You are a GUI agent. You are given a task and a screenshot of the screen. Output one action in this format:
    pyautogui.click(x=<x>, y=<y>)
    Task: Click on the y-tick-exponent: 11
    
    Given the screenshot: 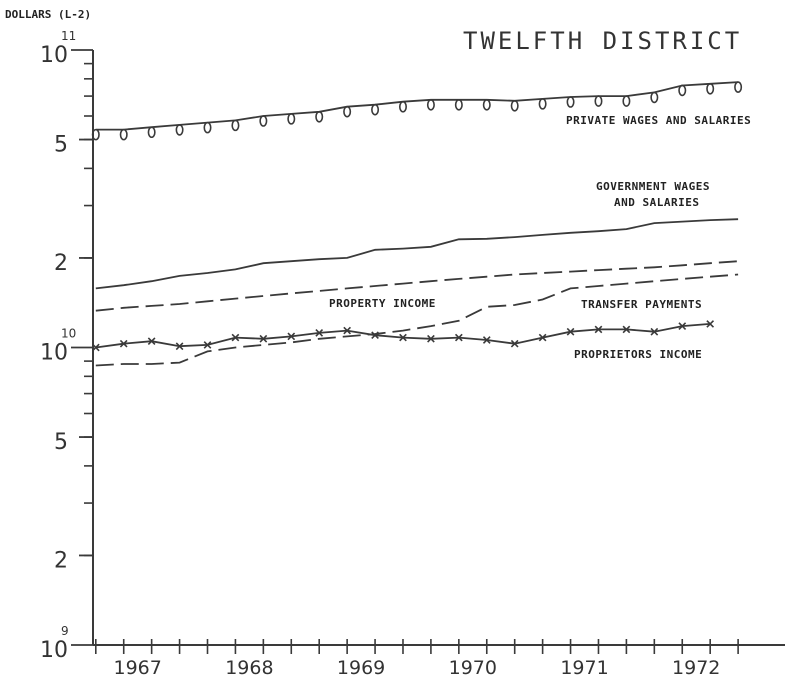 What is the action you would take?
    pyautogui.click(x=68, y=36)
    